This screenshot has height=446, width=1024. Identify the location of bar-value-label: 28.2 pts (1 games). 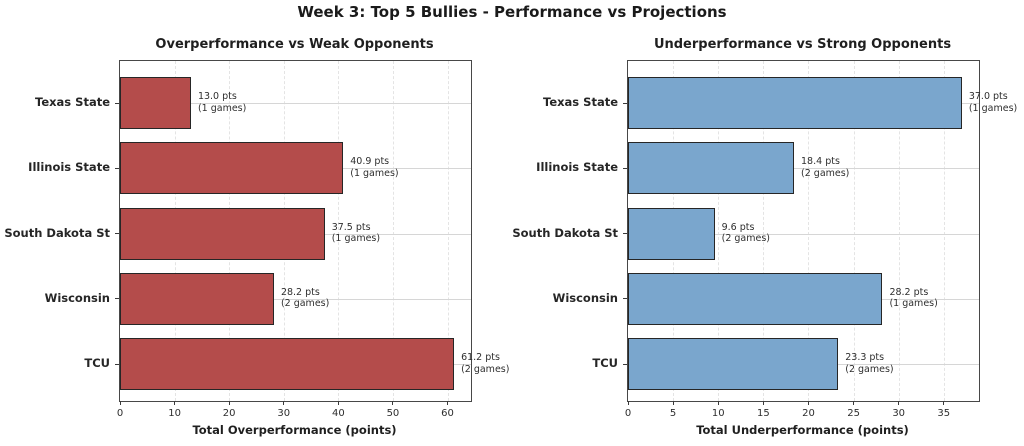
(913, 298).